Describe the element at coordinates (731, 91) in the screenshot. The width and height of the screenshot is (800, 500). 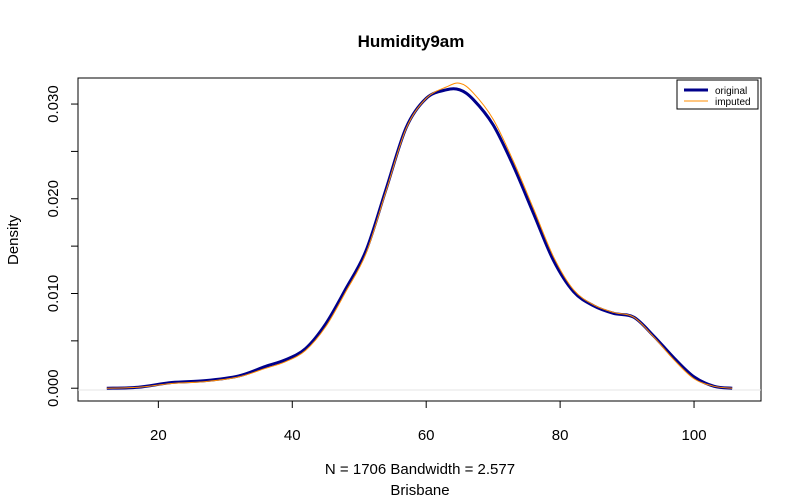
I see `legend-label-original: original` at that location.